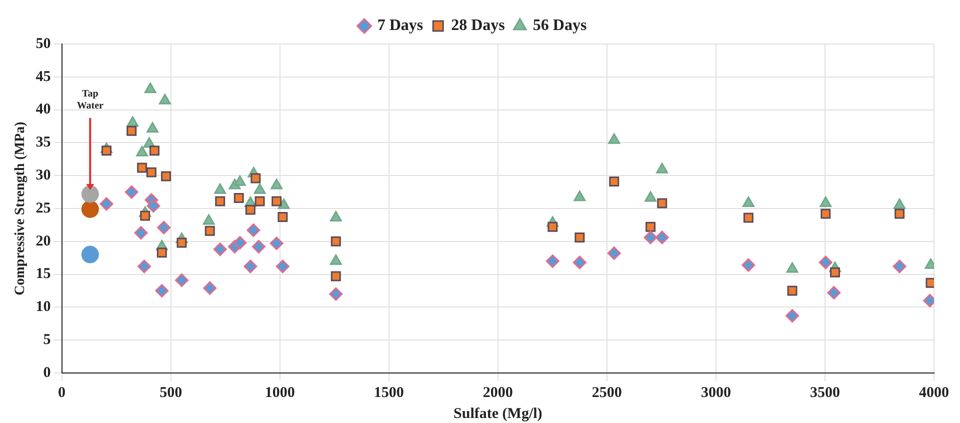  Describe the element at coordinates (43, 142) in the screenshot. I see `y-tick-label: 35` at that location.